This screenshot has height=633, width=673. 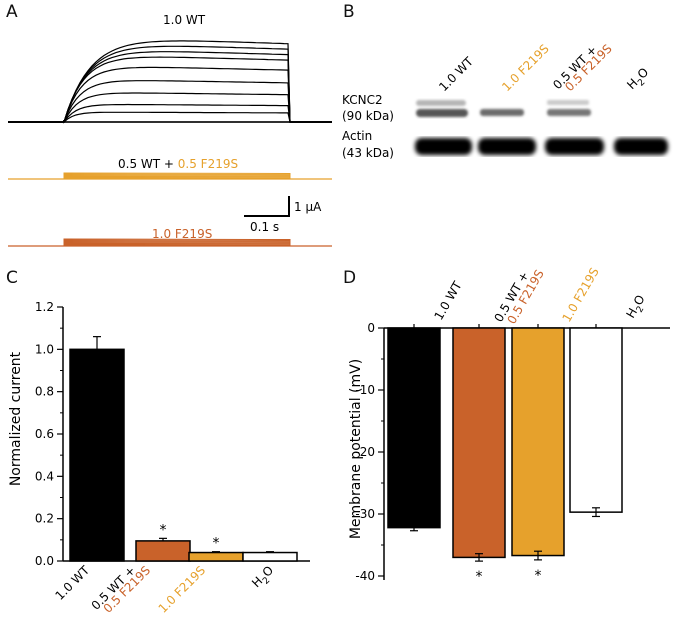 I want to click on scale-label-current: 1 μA, so click(x=308, y=207).